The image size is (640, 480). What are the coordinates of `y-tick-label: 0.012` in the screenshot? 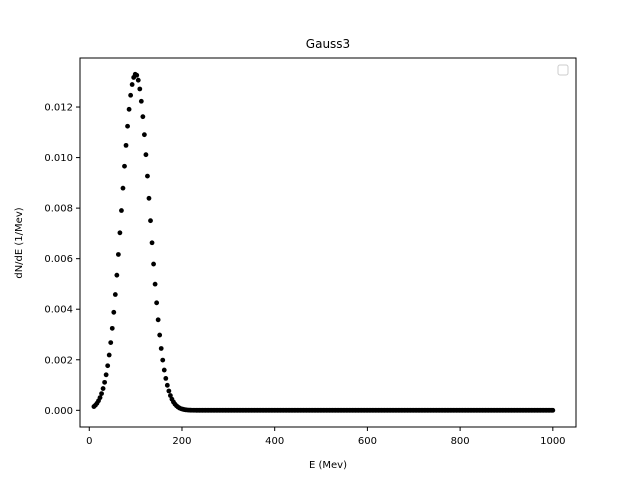 It's located at (58, 108).